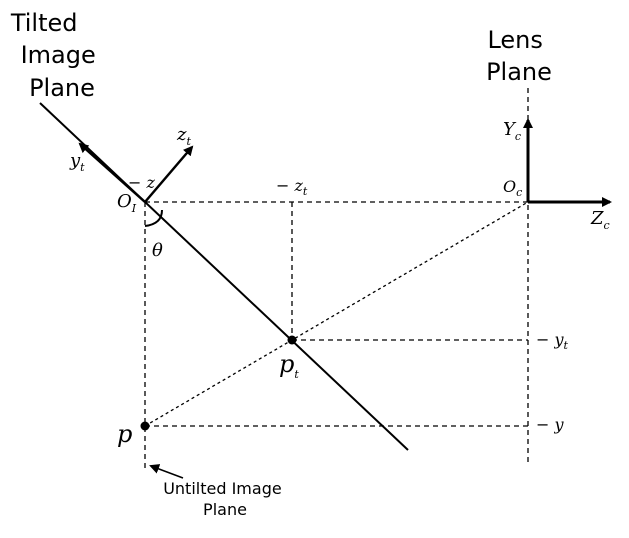 This screenshot has width=629, height=538. I want to click on lens-plane-label: Lens Plane, so click(519, 56).